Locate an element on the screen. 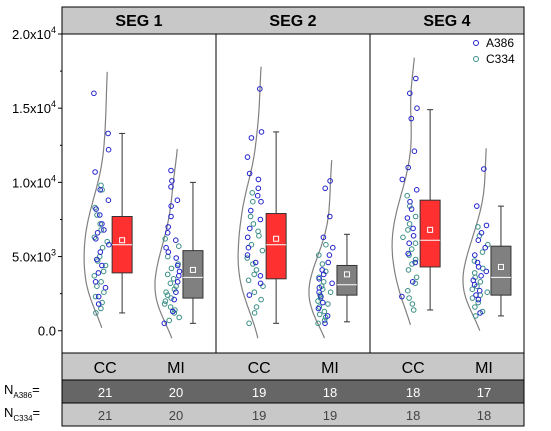 The image size is (551, 431). category-label-row: CC MI CC MI CC MI is located at coordinates (293, 366).